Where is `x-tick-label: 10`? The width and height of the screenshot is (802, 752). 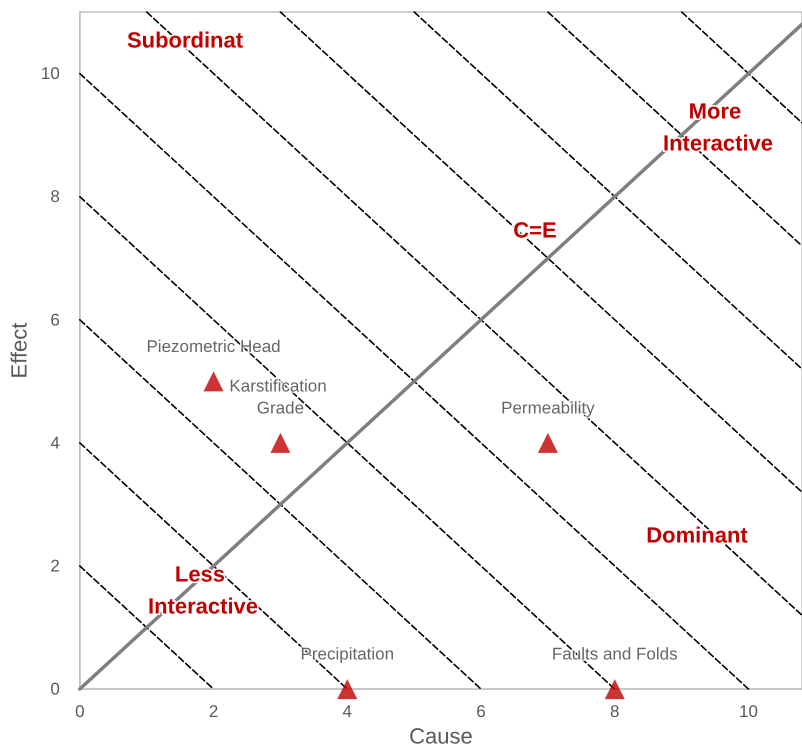
x-tick-label: 10 is located at coordinates (748, 712).